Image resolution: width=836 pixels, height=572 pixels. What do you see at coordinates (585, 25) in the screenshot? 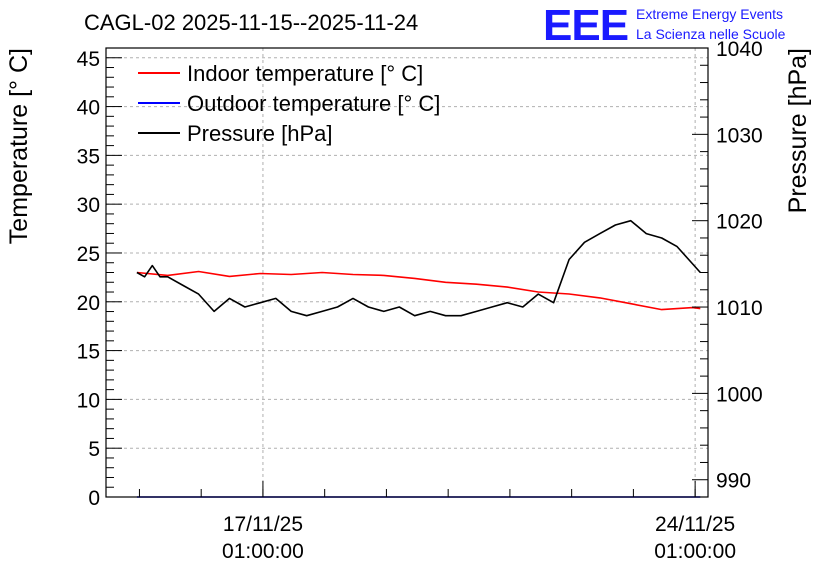
I see `logo-letters: EEE` at bounding box center [585, 25].